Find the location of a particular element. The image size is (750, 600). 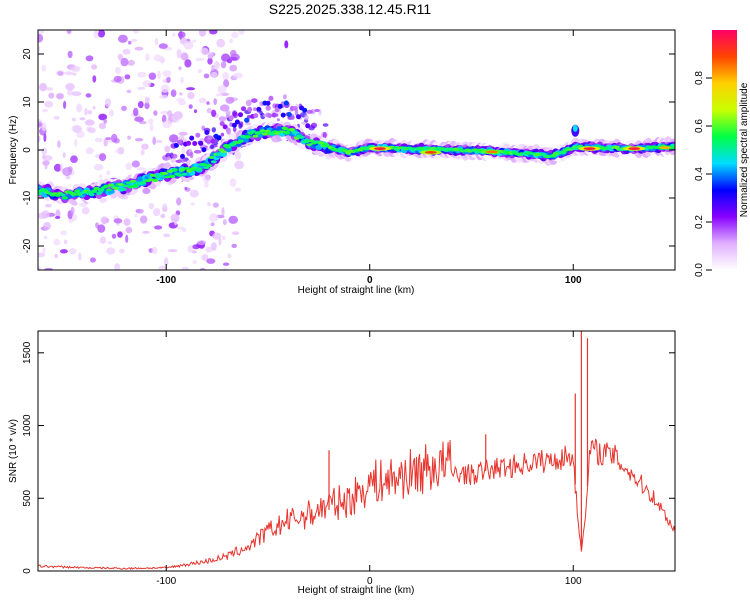

spectrogram-x-tick-label: 100 is located at coordinates (573, 280).